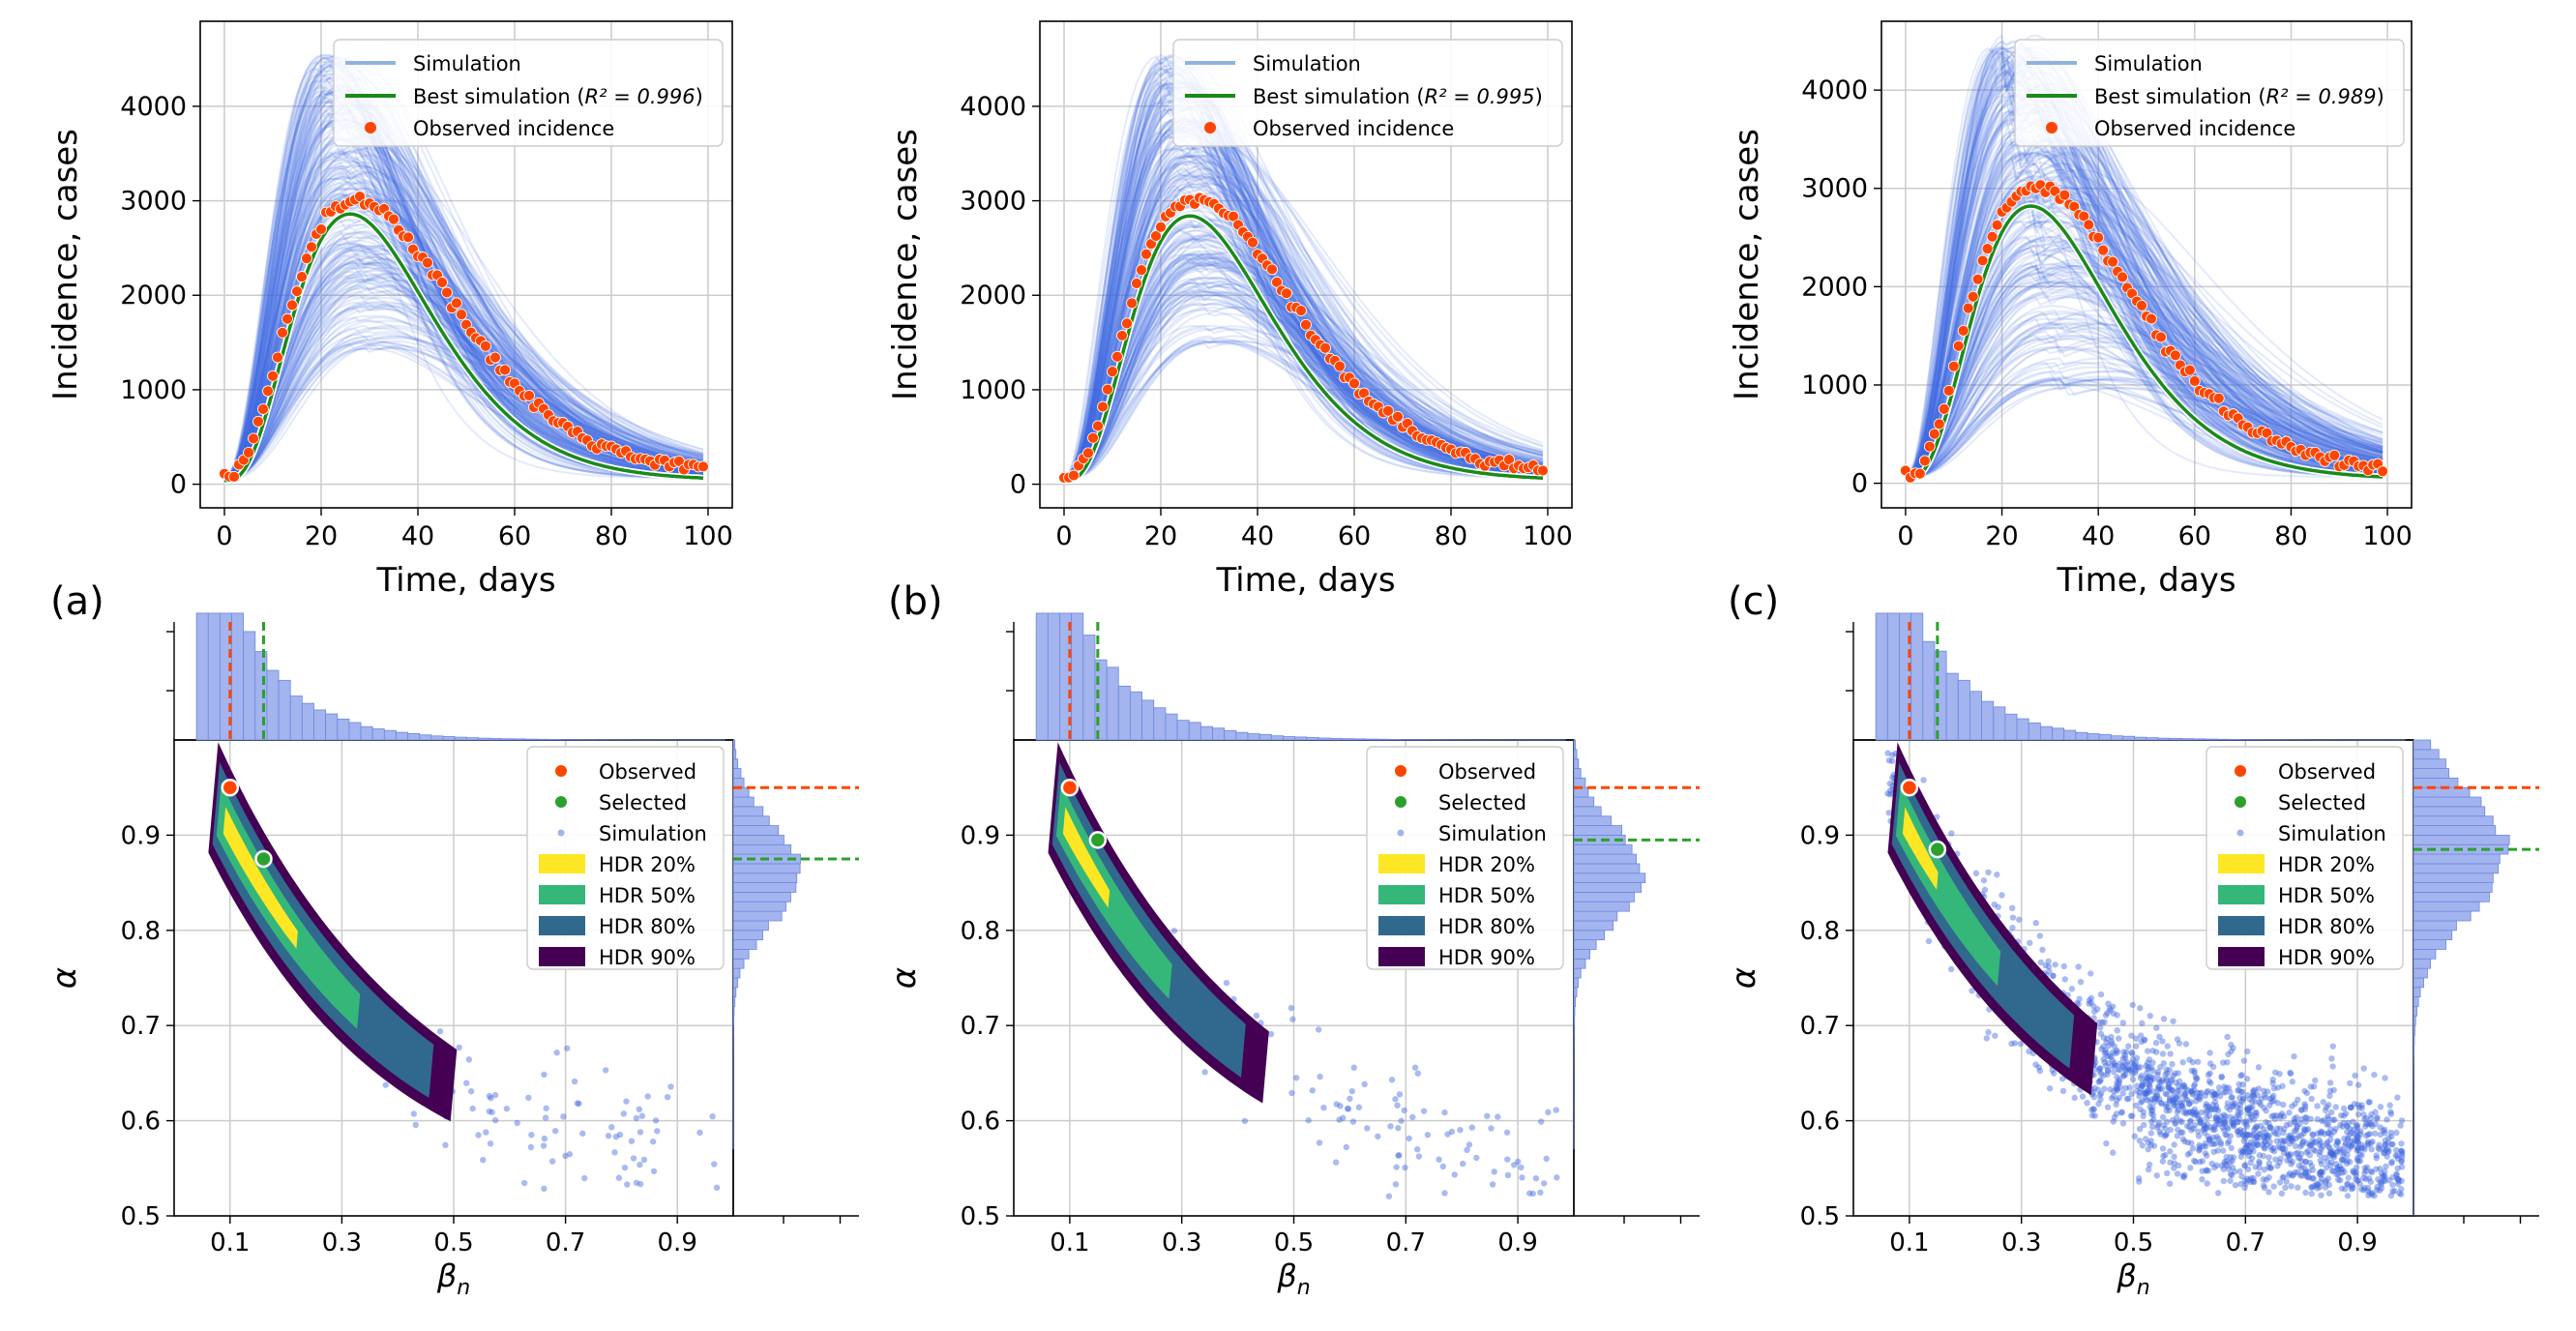 The width and height of the screenshot is (2576, 1331). Describe the element at coordinates (2326, 926) in the screenshot. I see `legend-label-5: HDR 80%` at that location.